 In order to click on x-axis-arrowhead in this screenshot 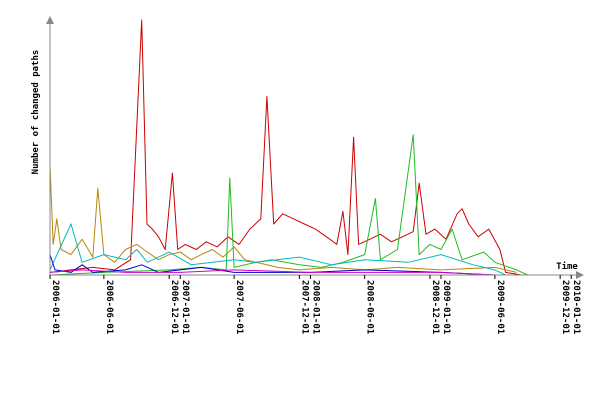, I will do `click(580, 275)`.